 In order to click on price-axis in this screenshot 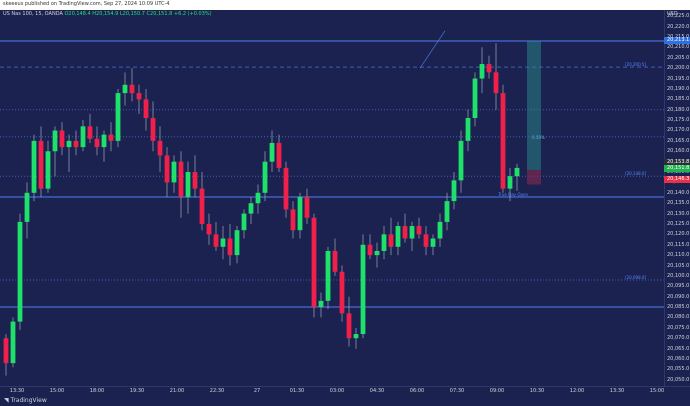, I will do `click(677, 198)`.